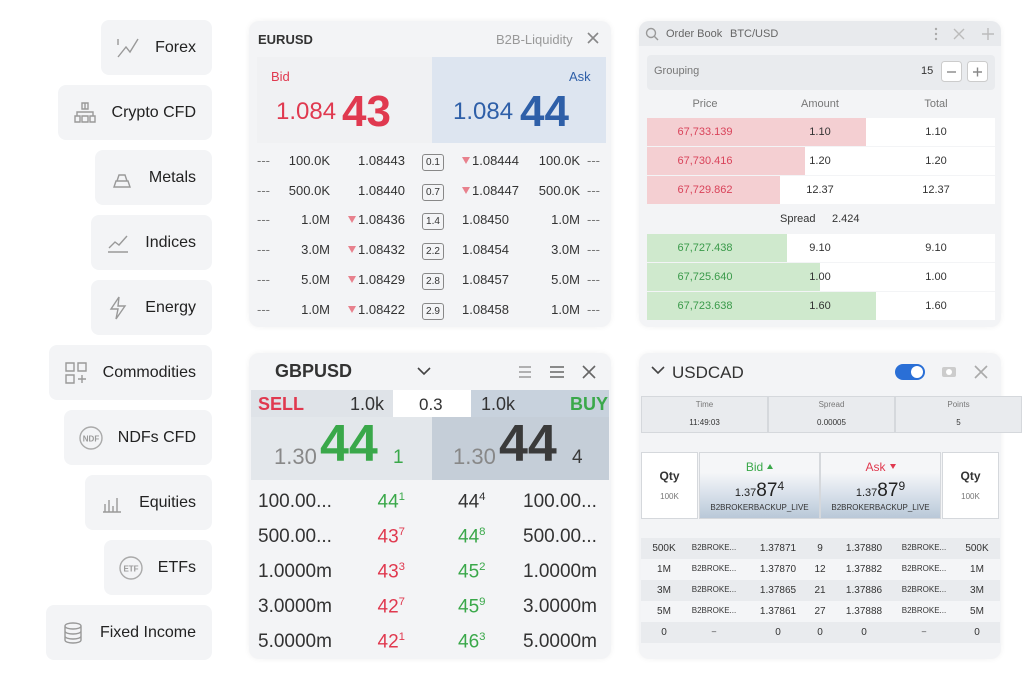  Describe the element at coordinates (705, 161) in the screenshot. I see `order-price: 67,730.416` at that location.